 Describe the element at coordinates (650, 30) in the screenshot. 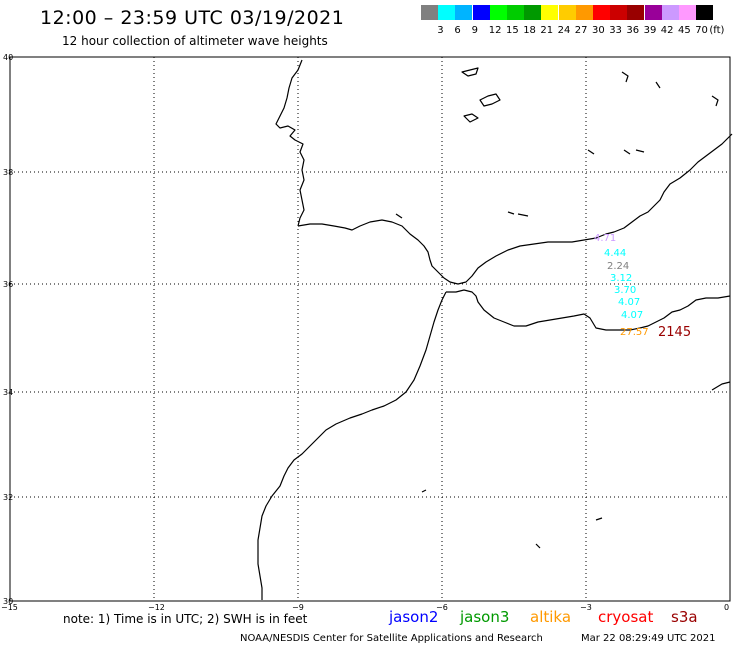

I see `legend-label: 39` at that location.